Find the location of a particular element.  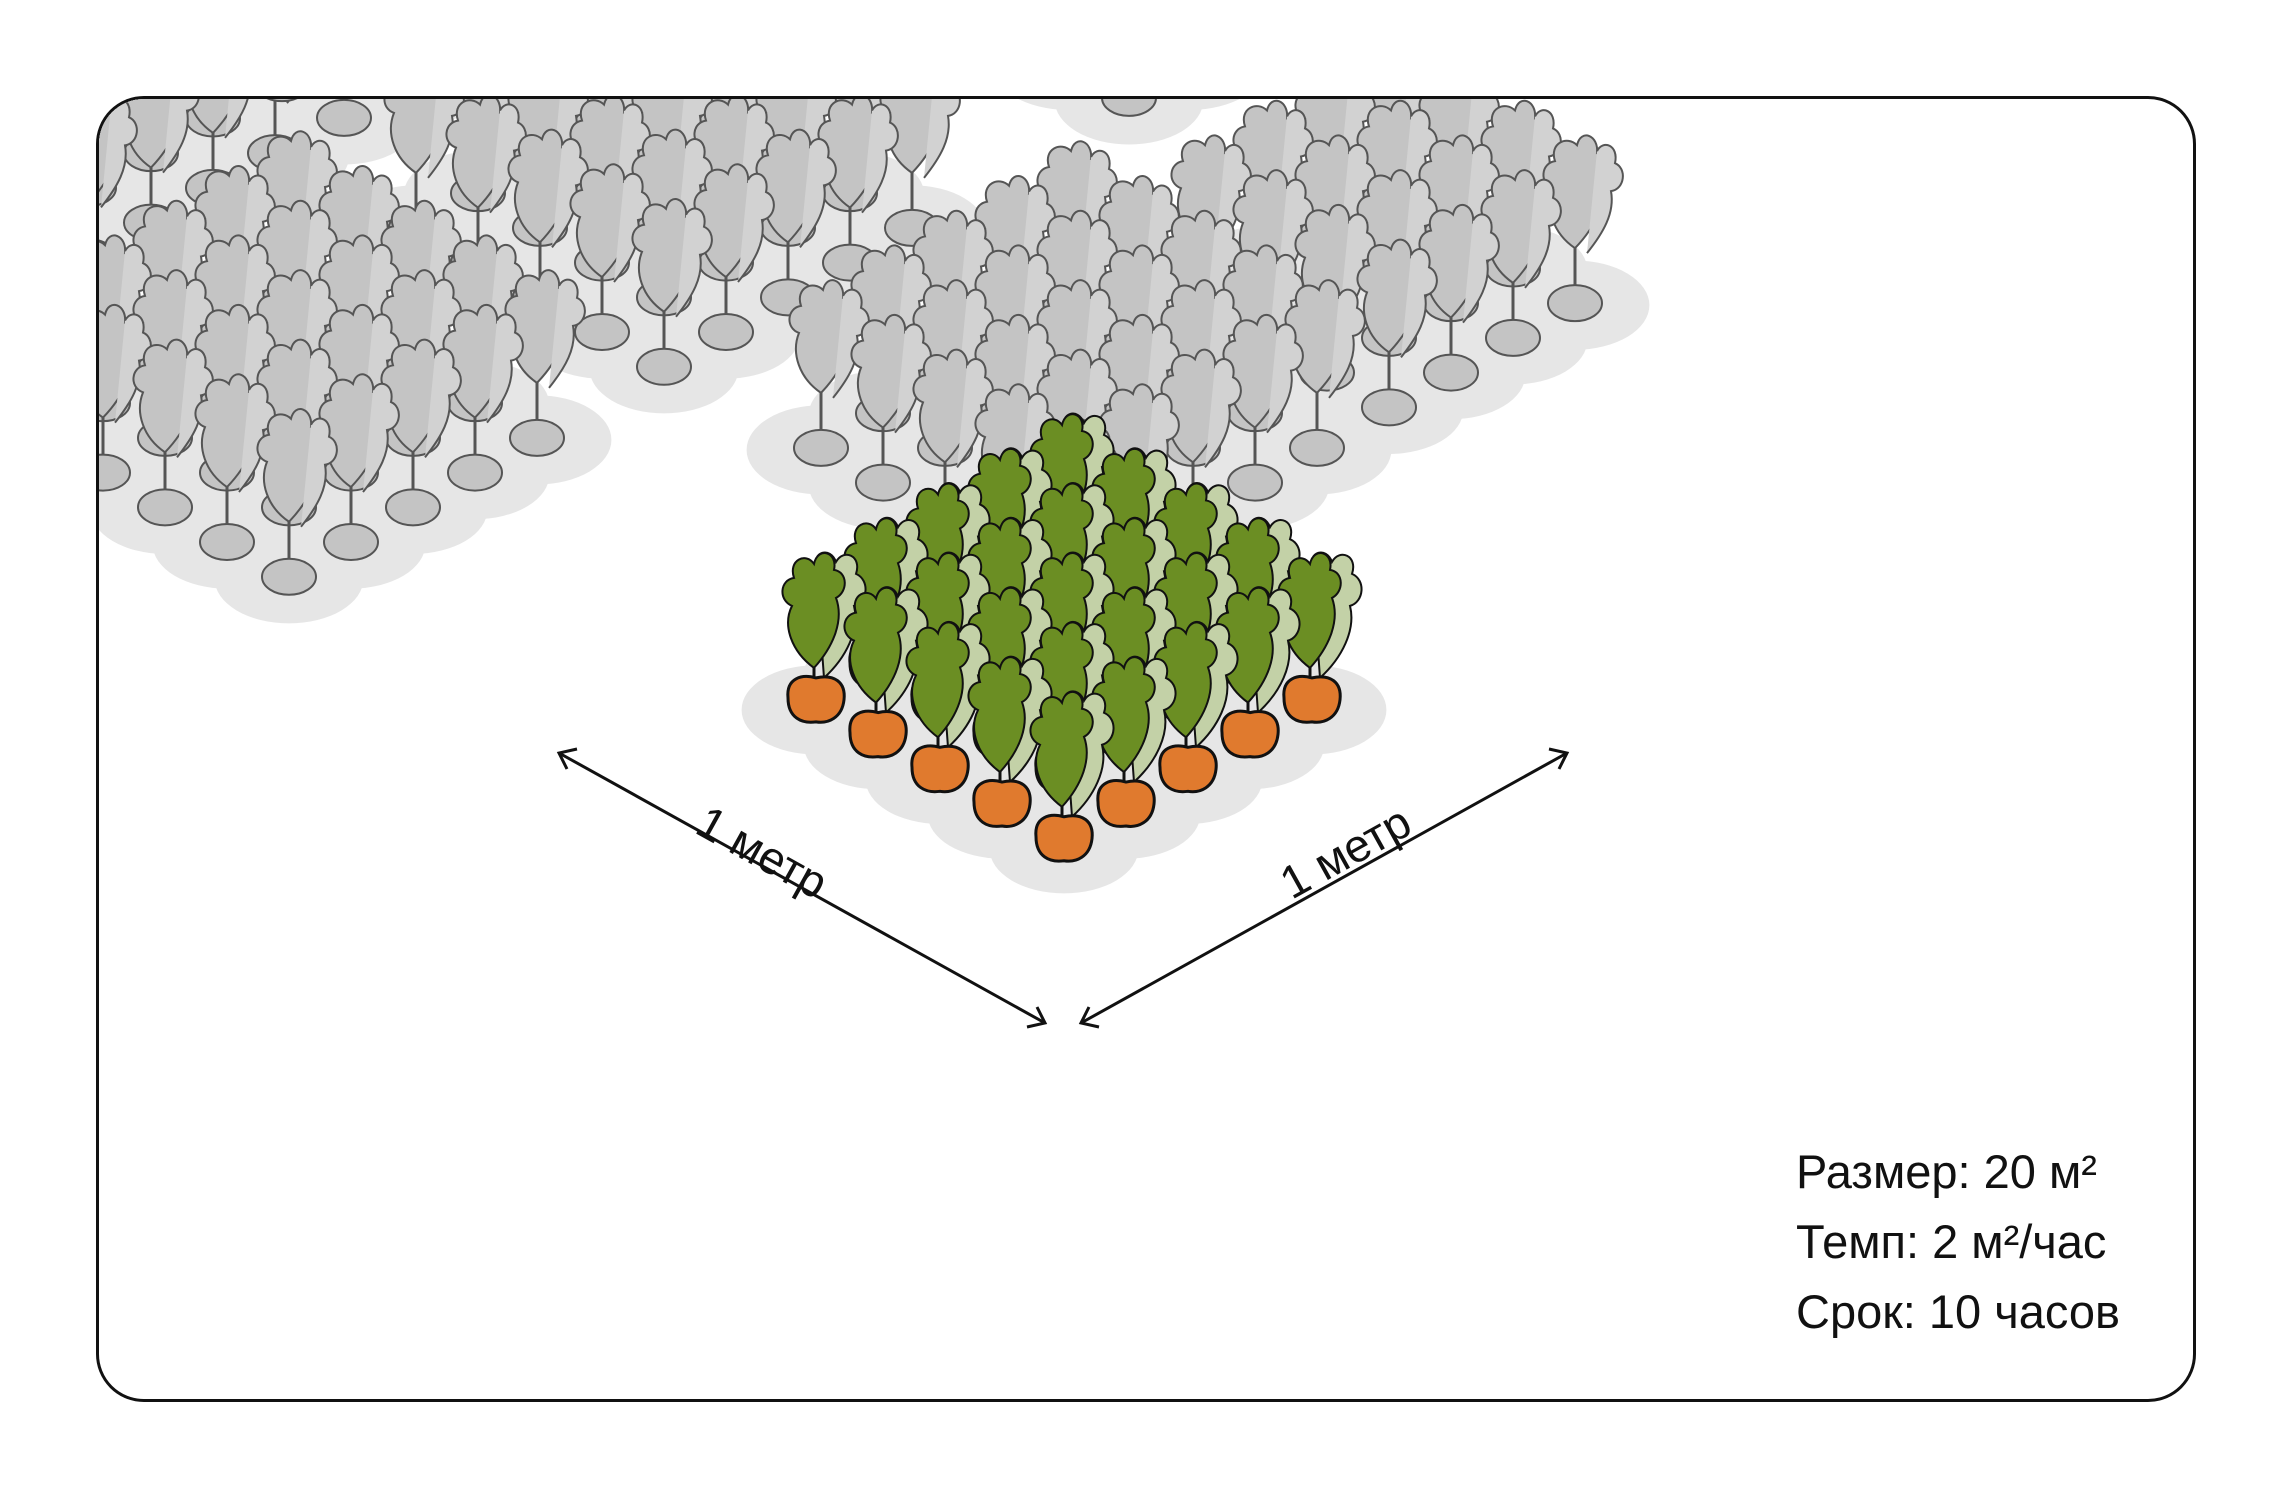

stat-deadline: Срок: 10 часов is located at coordinates (1958, 1311).